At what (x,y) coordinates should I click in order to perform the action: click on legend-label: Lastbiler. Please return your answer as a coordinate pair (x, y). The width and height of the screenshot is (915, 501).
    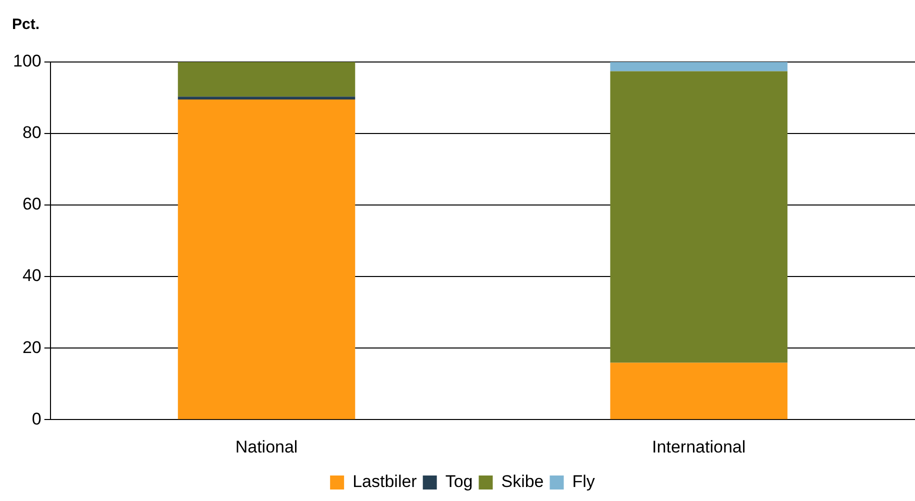
    Looking at the image, I should click on (385, 482).